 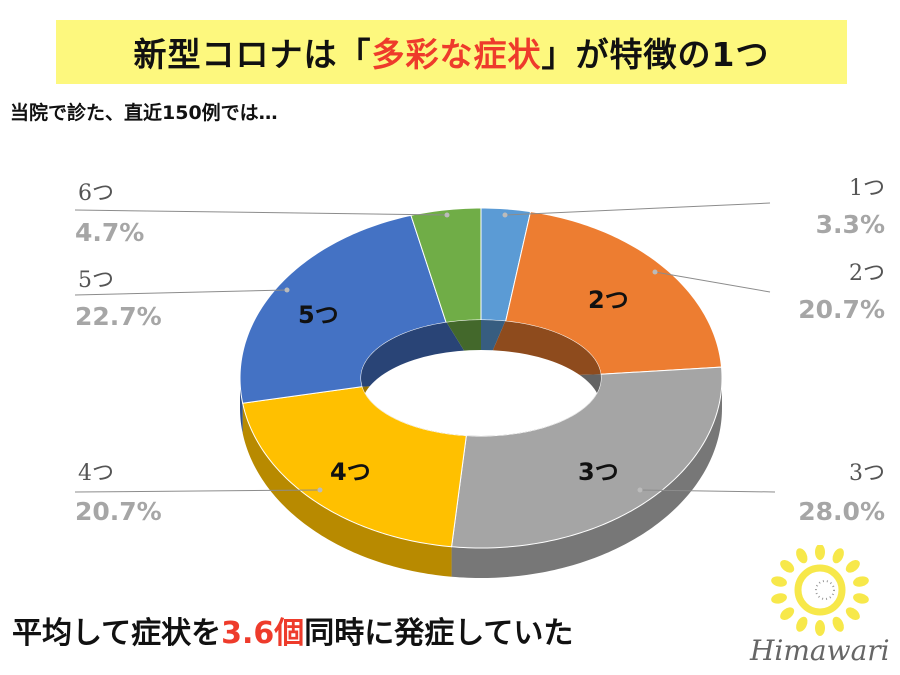 What do you see at coordinates (819, 606) in the screenshot?
I see `himawari-logo: Himawari` at bounding box center [819, 606].